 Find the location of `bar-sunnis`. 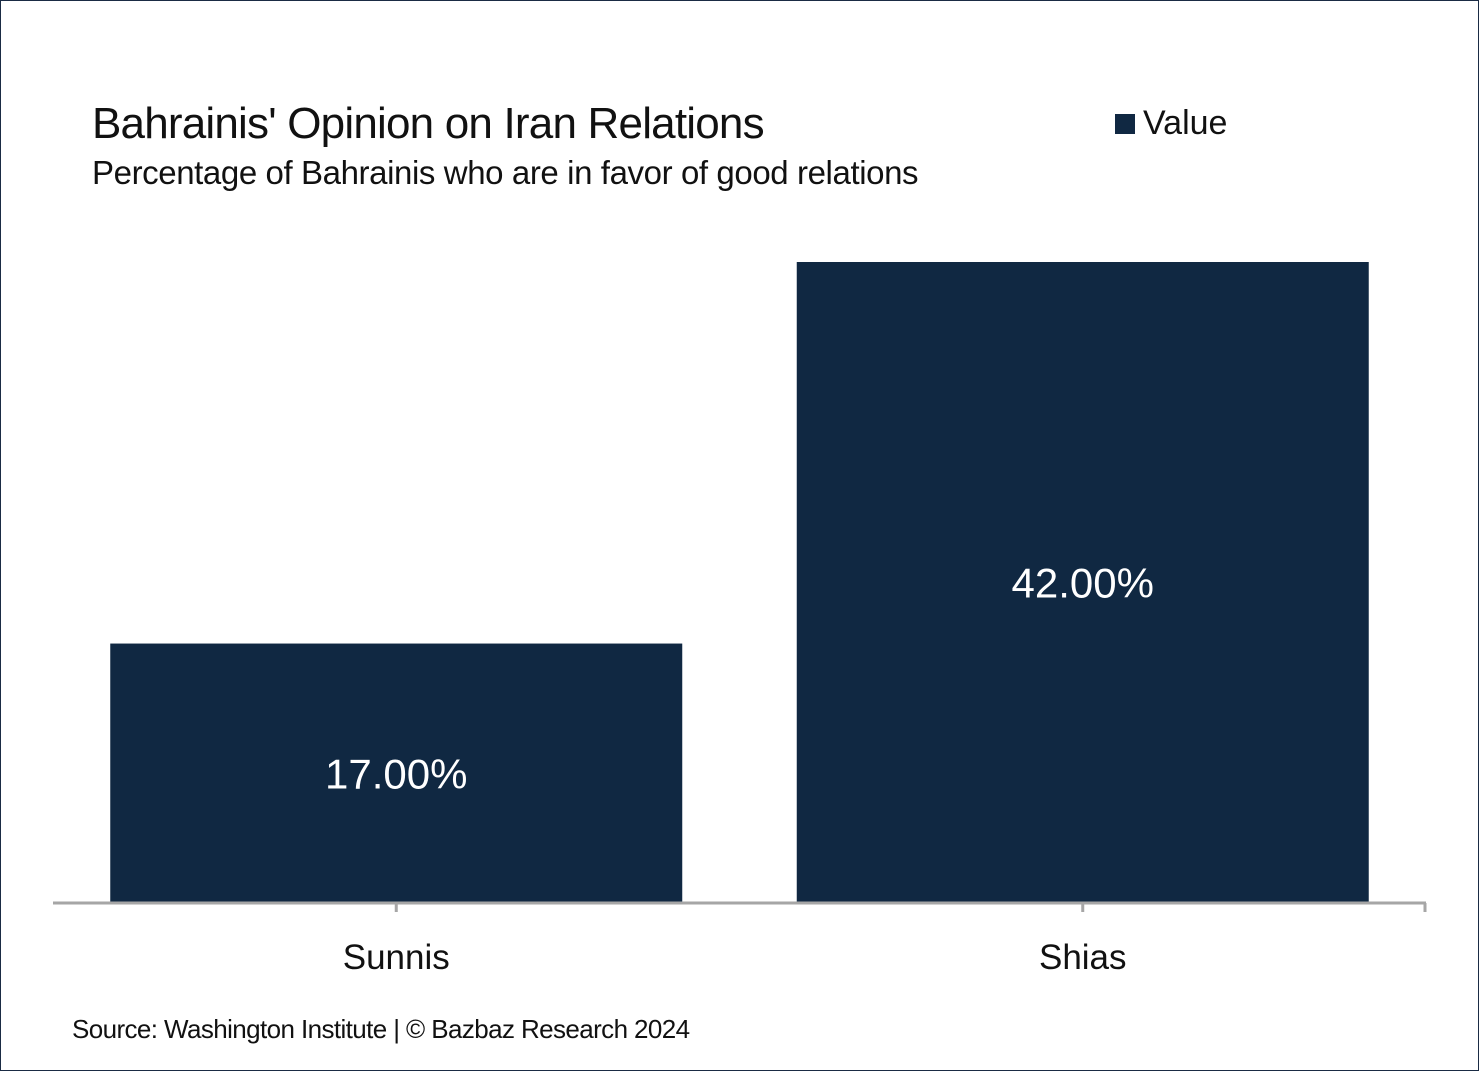

bar-sunnis is located at coordinates (396, 773).